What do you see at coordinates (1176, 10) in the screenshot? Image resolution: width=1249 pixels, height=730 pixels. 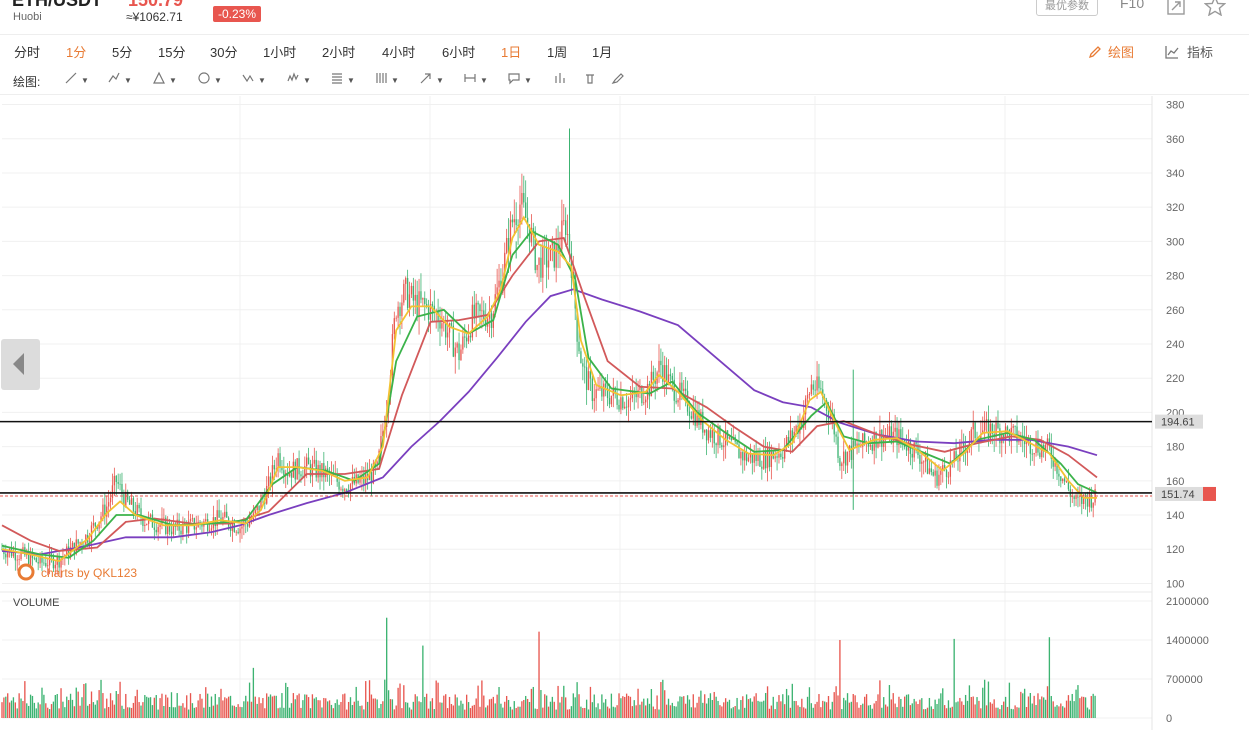 I see `expand-icon` at bounding box center [1176, 10].